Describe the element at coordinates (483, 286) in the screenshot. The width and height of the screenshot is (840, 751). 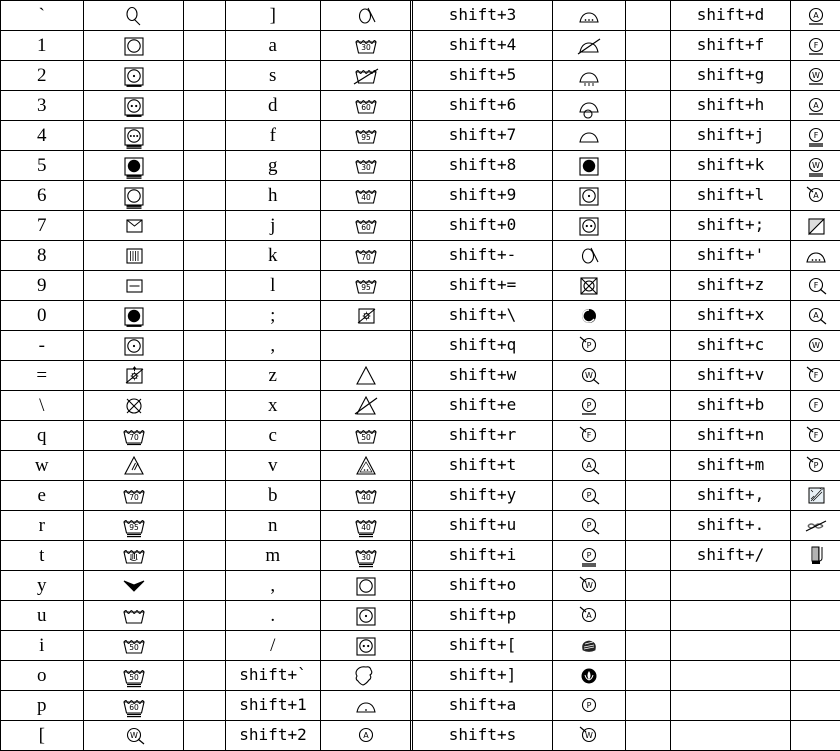
I see `key-cell-col3: shift+=` at that location.